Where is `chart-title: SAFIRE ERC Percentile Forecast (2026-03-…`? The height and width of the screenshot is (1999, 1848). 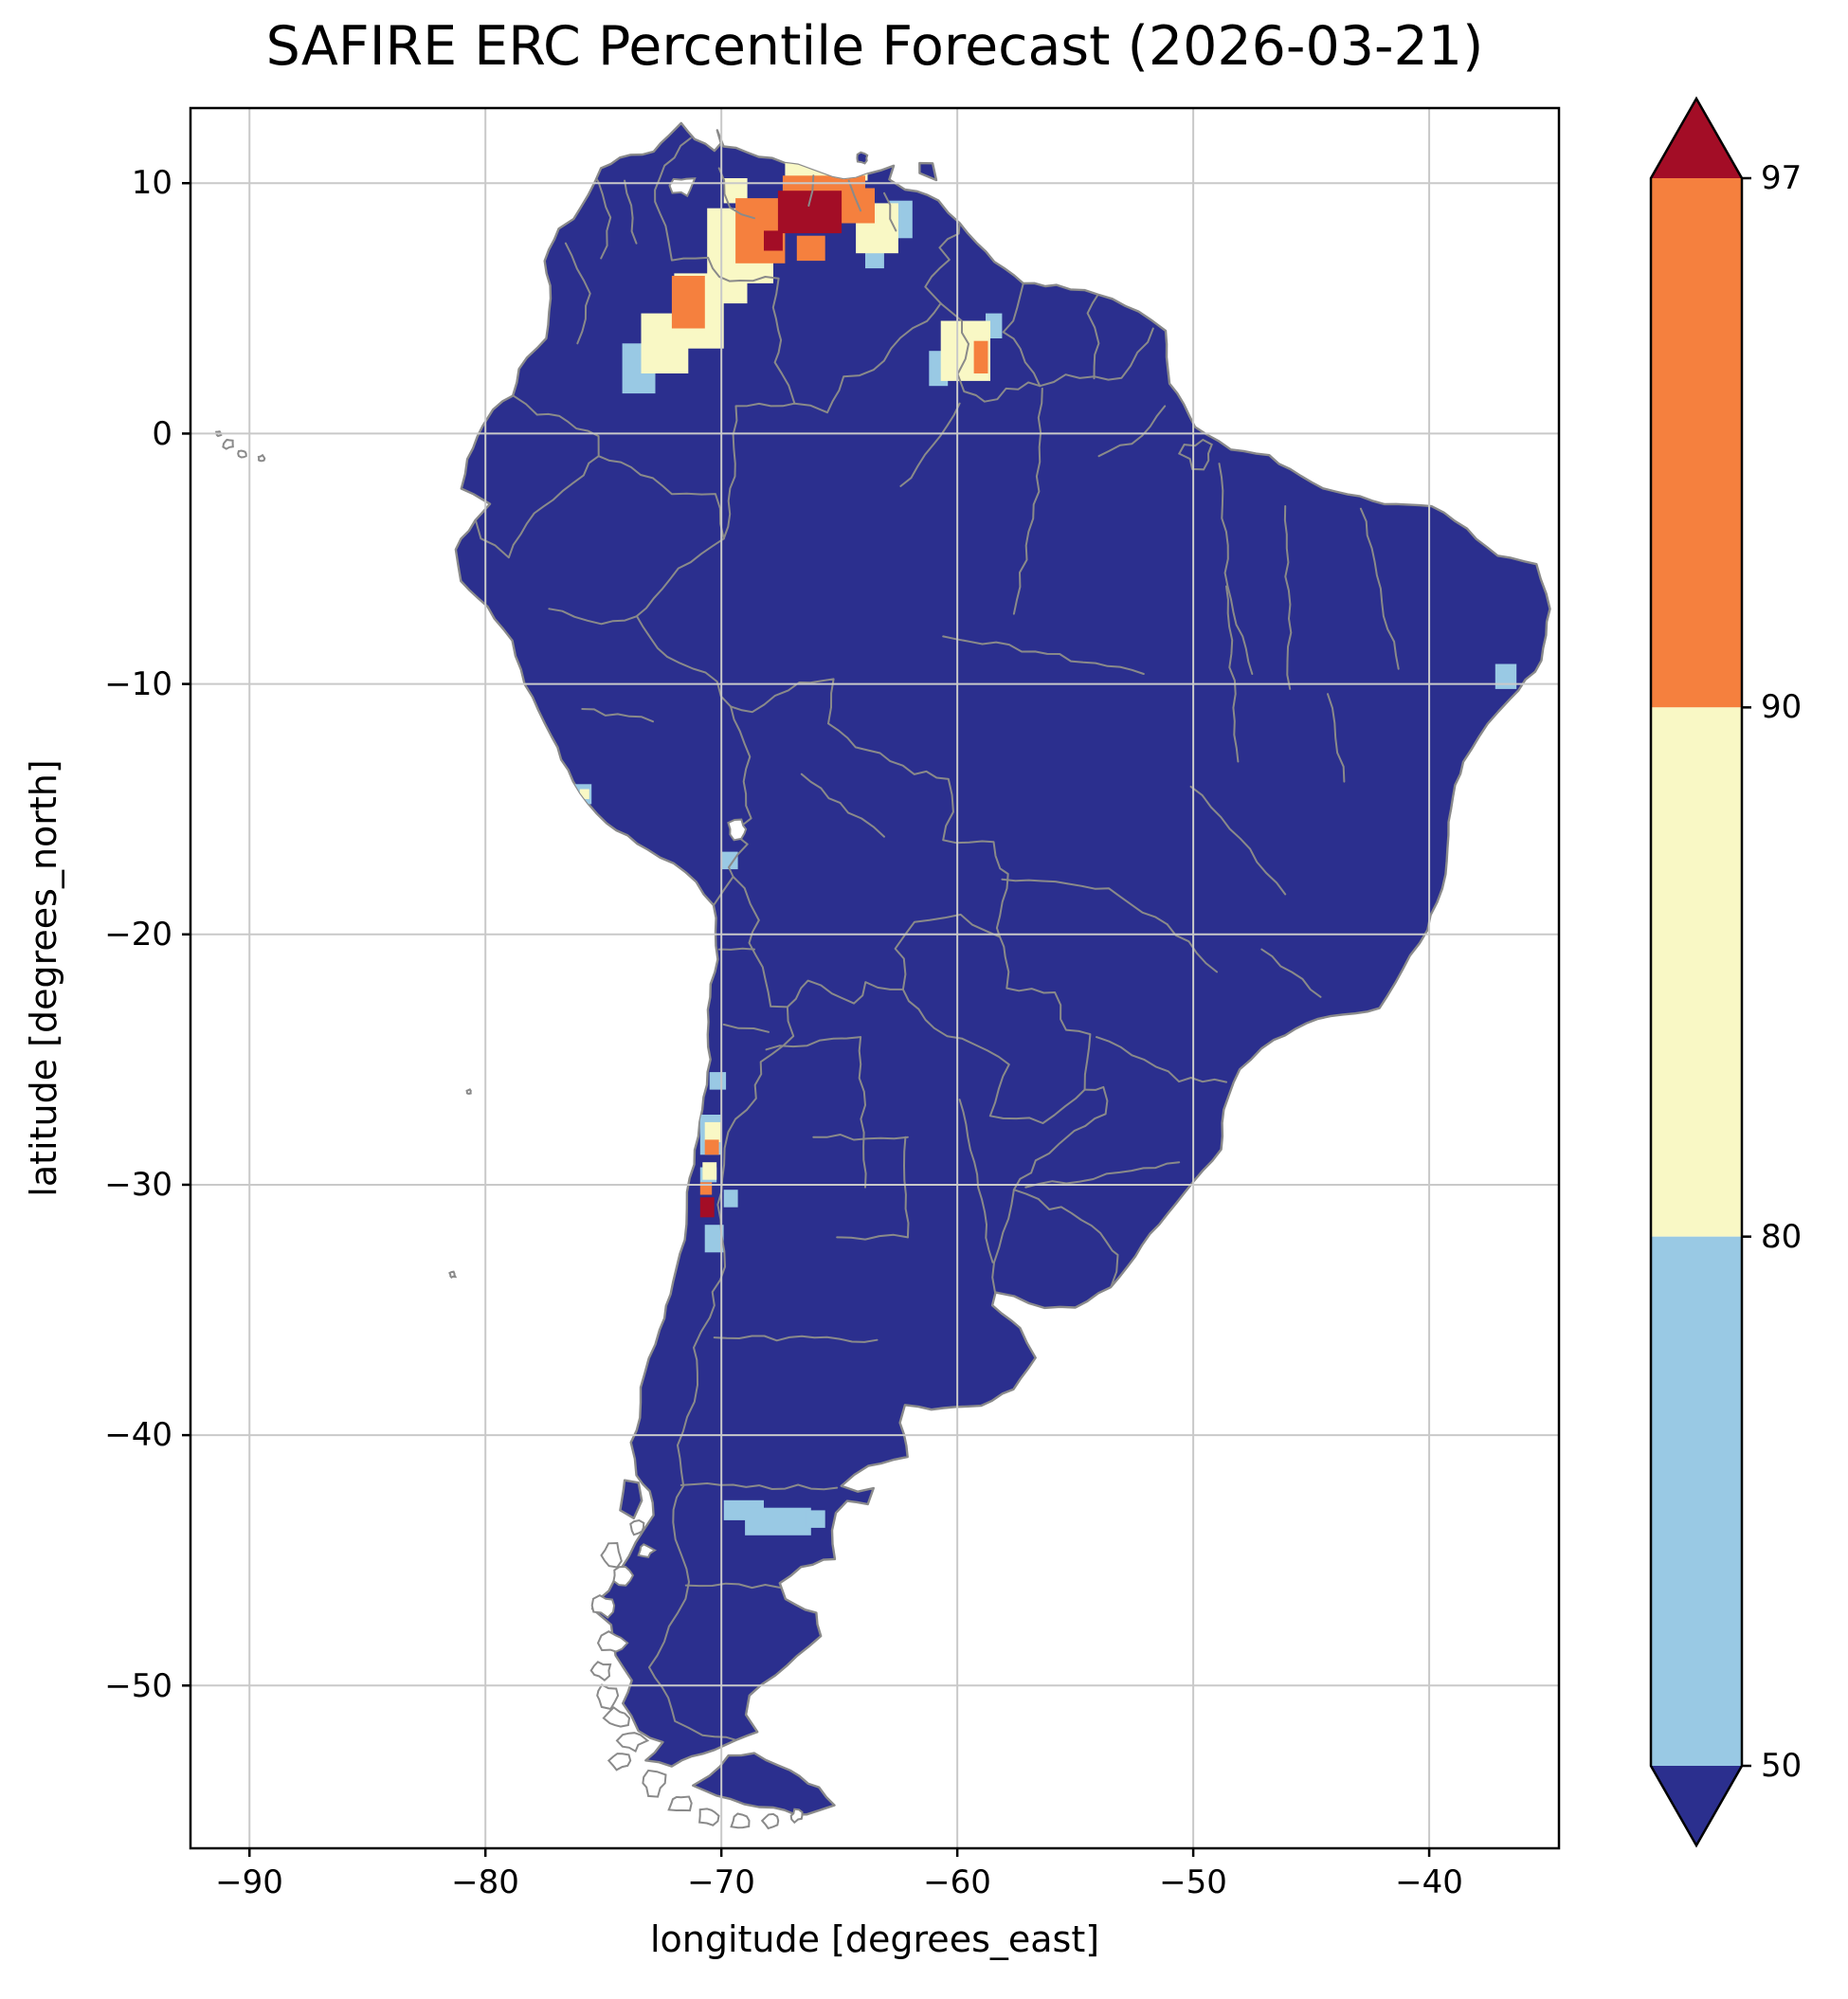
chart-title: SAFIRE ERC Percentile Forecast (2026-03-… is located at coordinates (875, 46).